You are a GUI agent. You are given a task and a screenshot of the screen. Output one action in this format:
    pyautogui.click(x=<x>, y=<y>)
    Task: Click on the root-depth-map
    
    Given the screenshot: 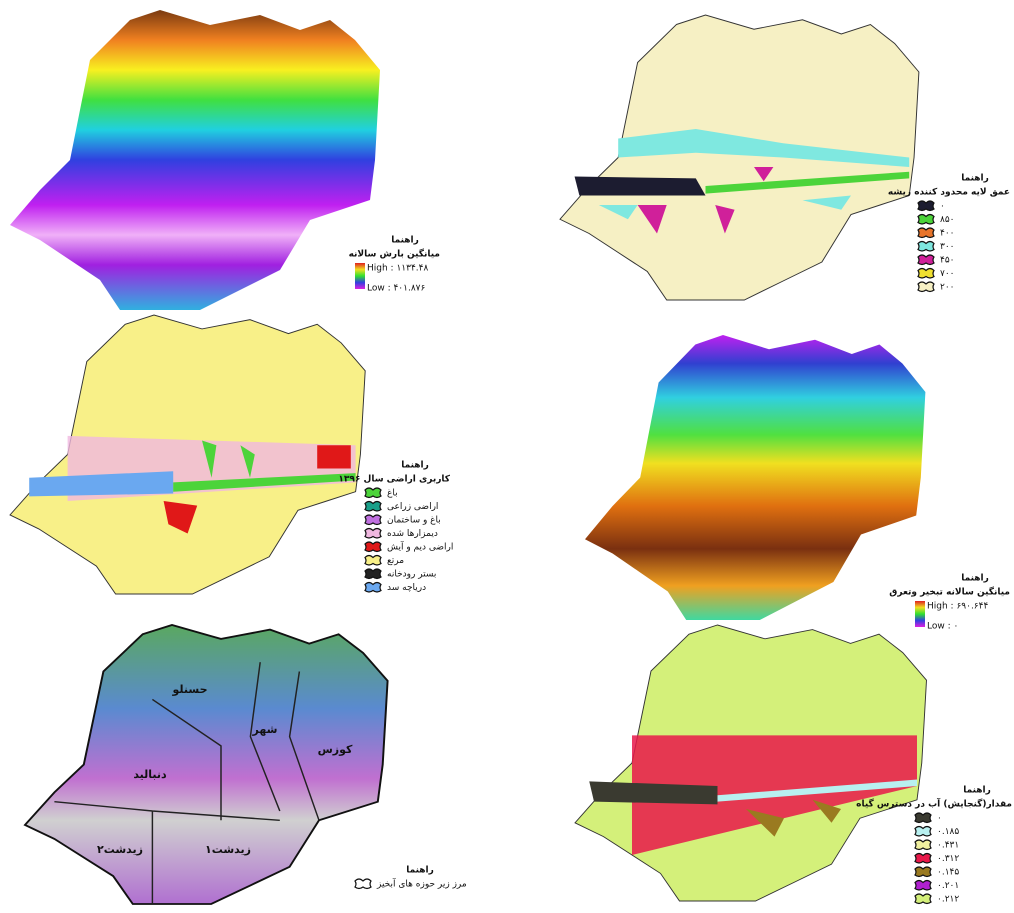 What is the action you would take?
    pyautogui.click(x=739, y=157)
    